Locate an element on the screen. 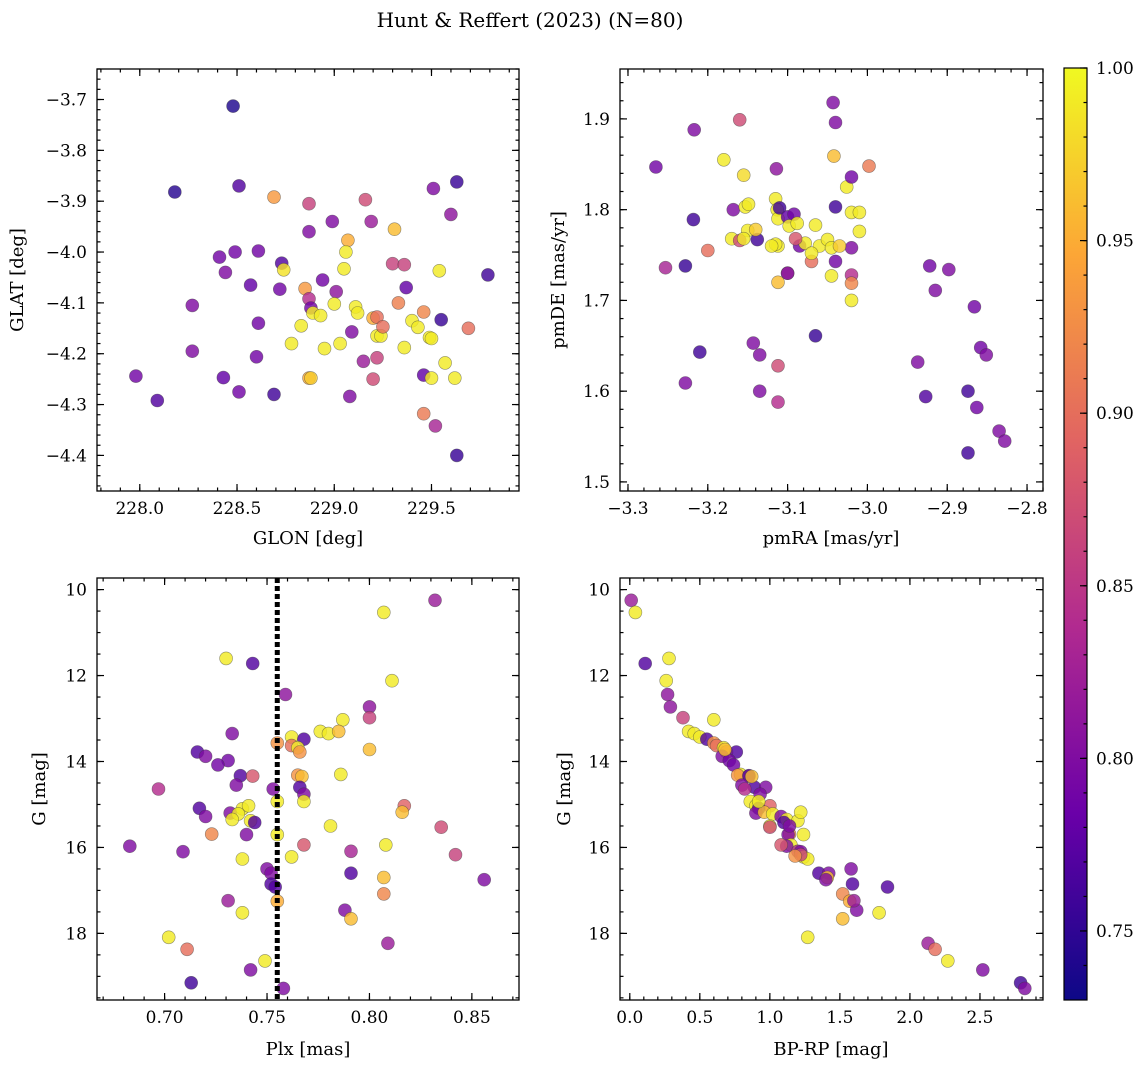  ylabel-glat: GLAT [deg] is located at coordinates (17, 280).